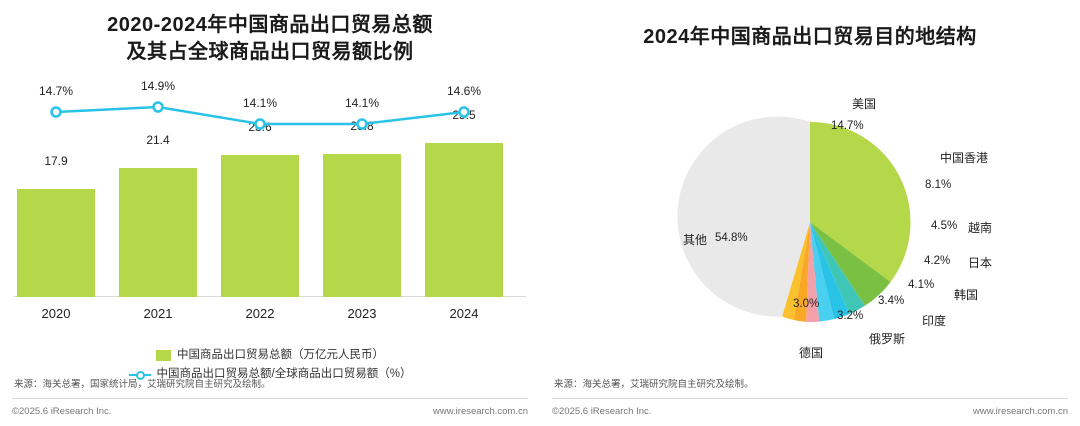  I want to click on pie-svg, so click(794, 219).